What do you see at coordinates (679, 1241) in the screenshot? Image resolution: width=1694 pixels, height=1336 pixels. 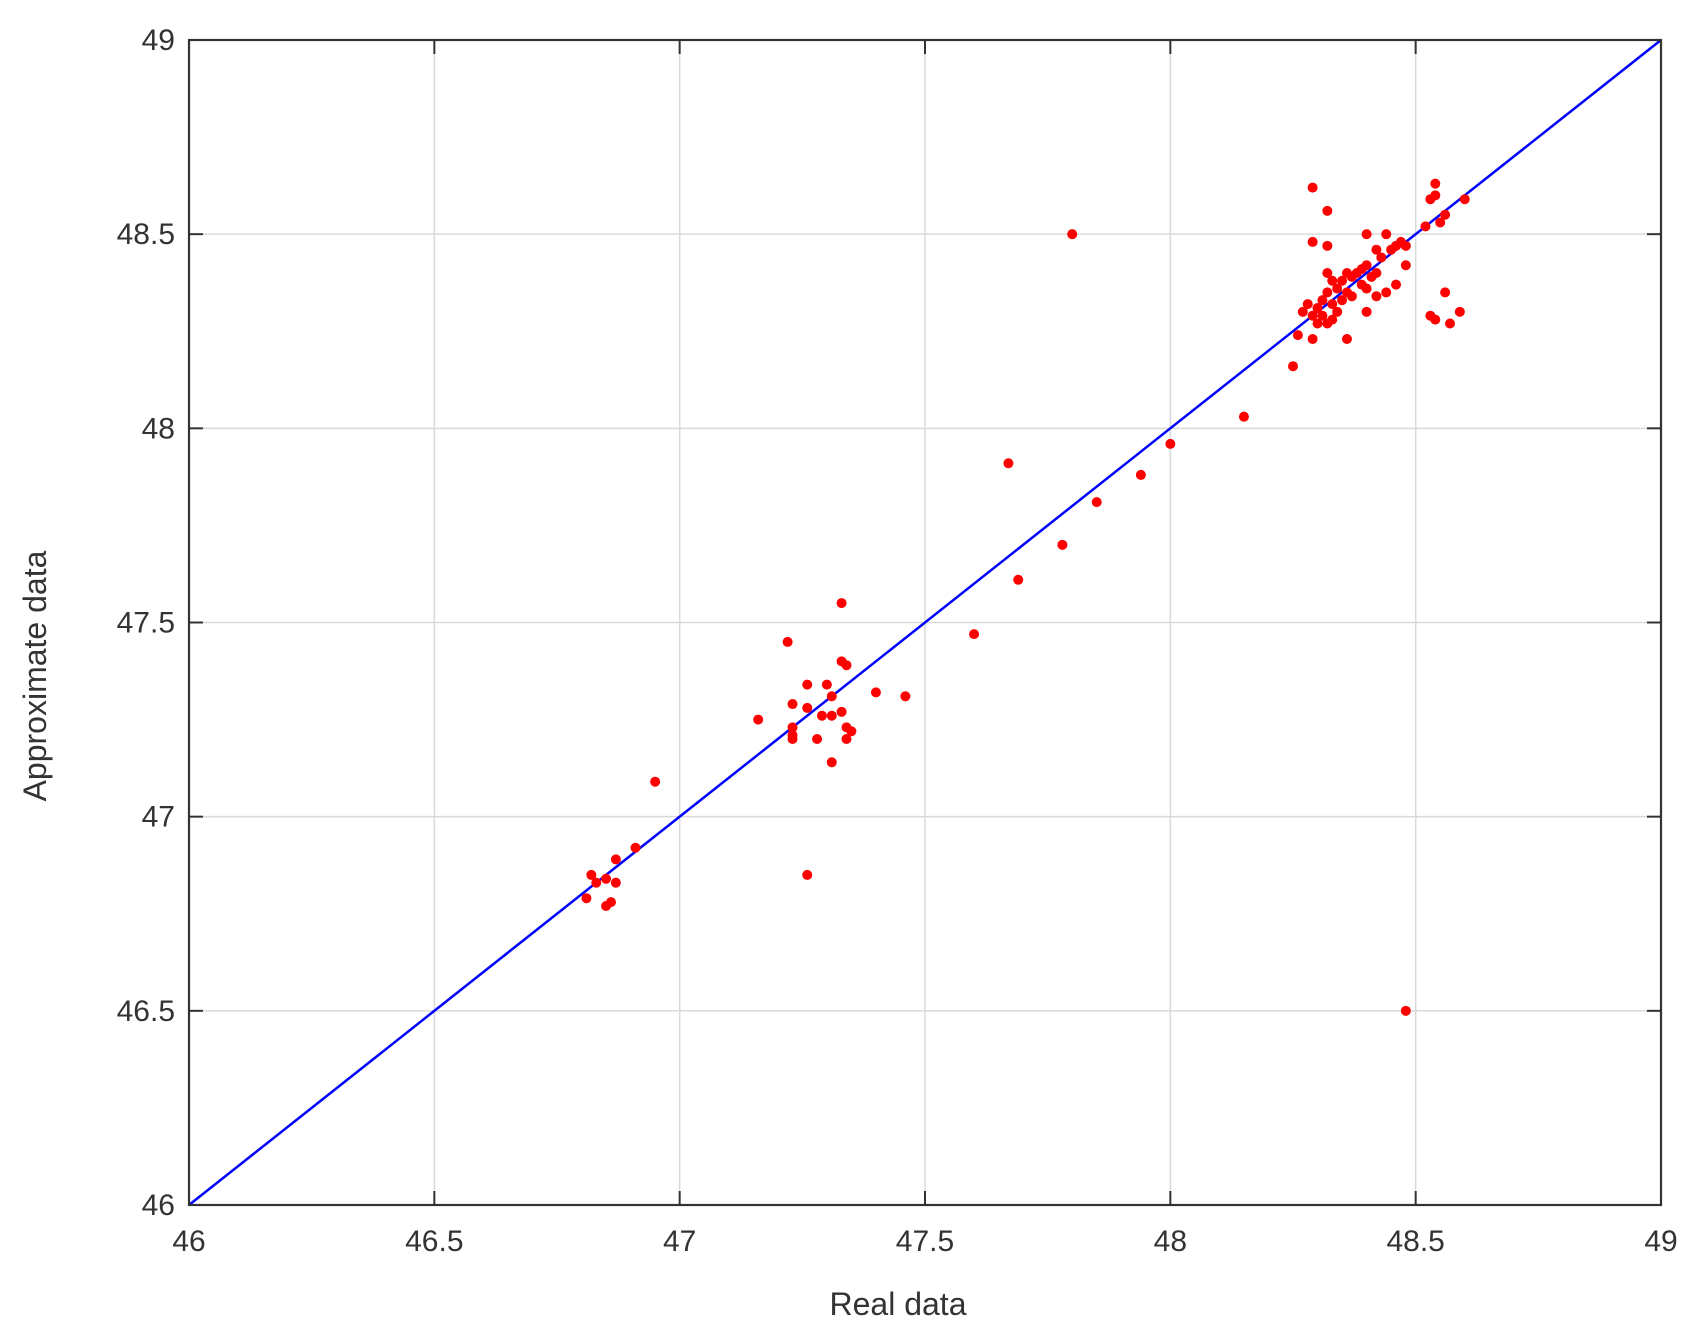 I see `x-tick-label: 47` at bounding box center [679, 1241].